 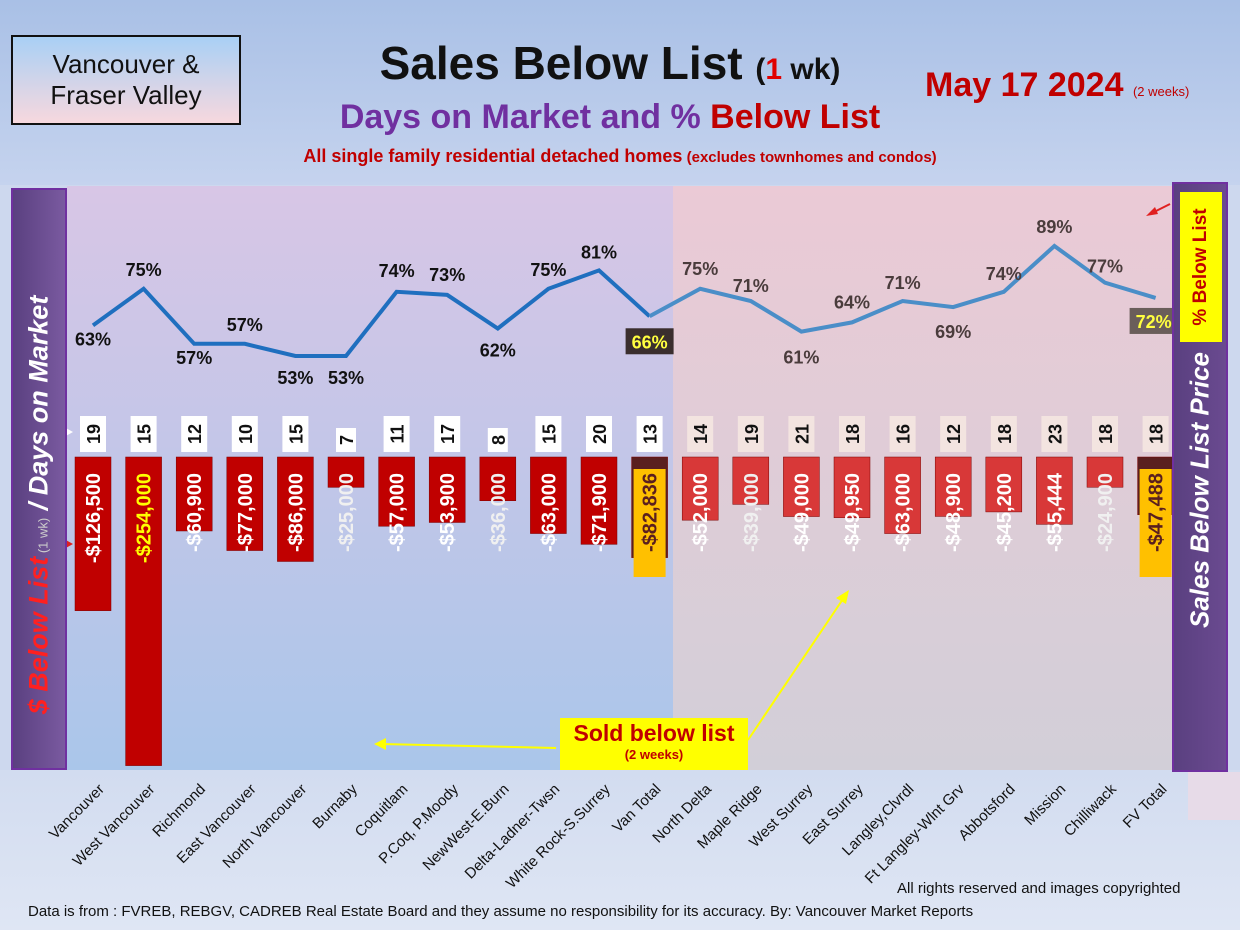 I want to click on category-label-8: NewWest-E.Burn, so click(x=465, y=827).